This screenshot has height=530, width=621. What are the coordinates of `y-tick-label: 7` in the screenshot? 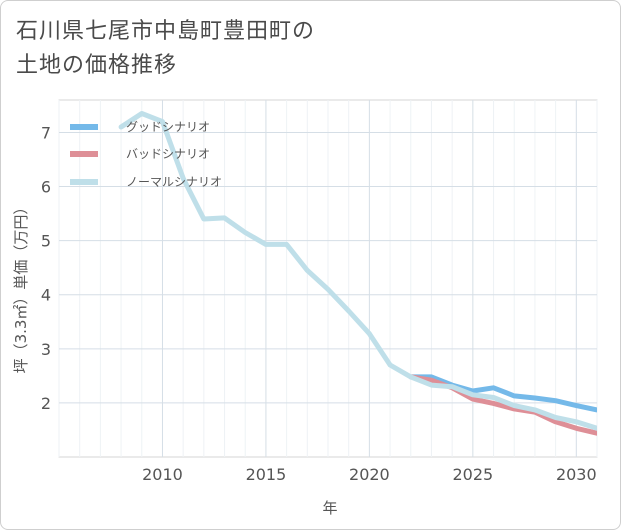 It's located at (46, 132).